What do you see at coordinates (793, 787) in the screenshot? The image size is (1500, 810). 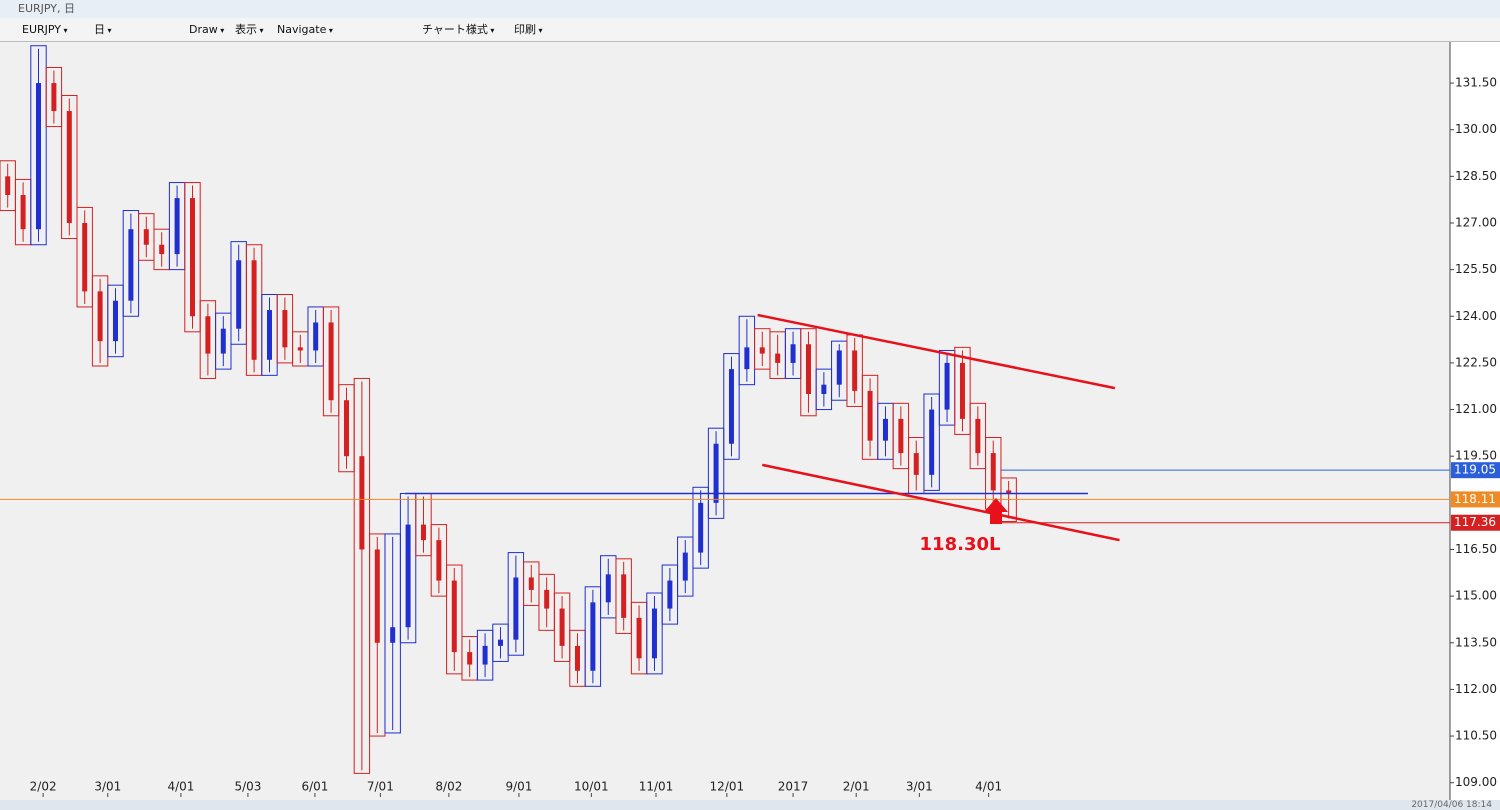 I see `x-tick-label: 2017` at bounding box center [793, 787].